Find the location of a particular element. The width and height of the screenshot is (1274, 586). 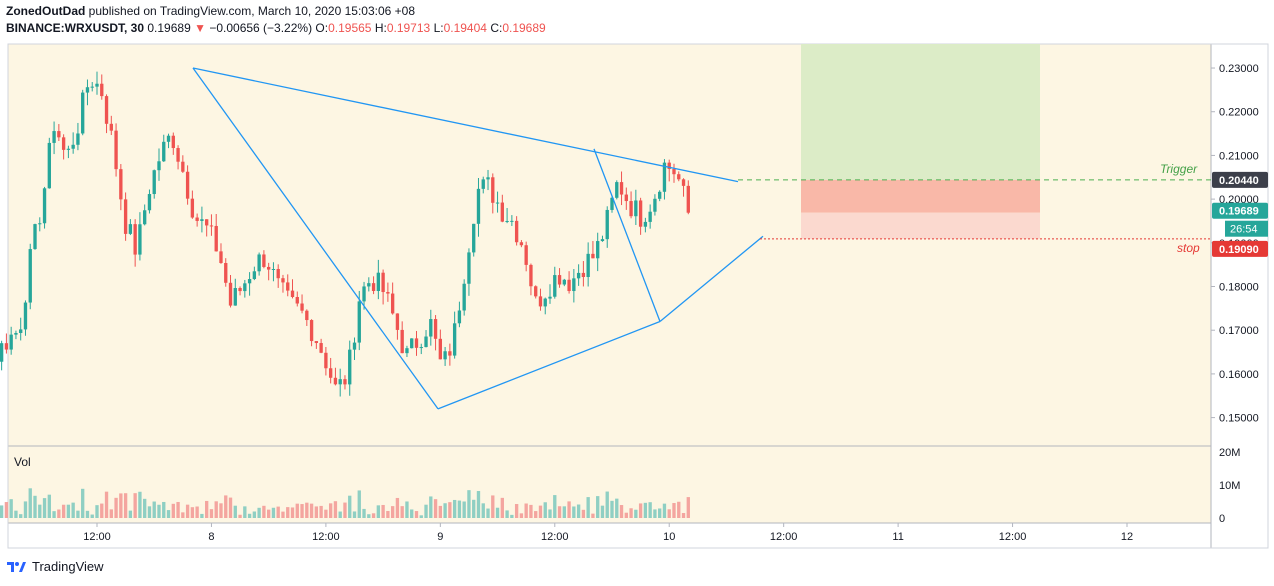

position-zones is located at coordinates (920, 141).